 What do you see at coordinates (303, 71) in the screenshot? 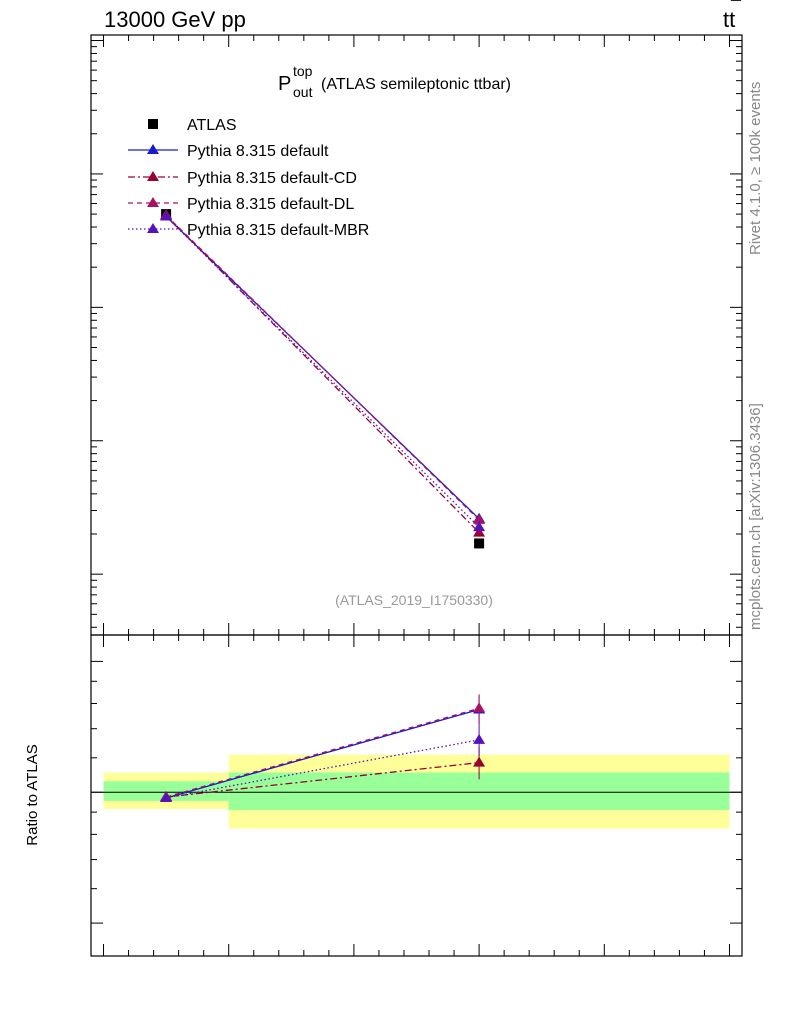
I see `title-superscript: top` at bounding box center [303, 71].